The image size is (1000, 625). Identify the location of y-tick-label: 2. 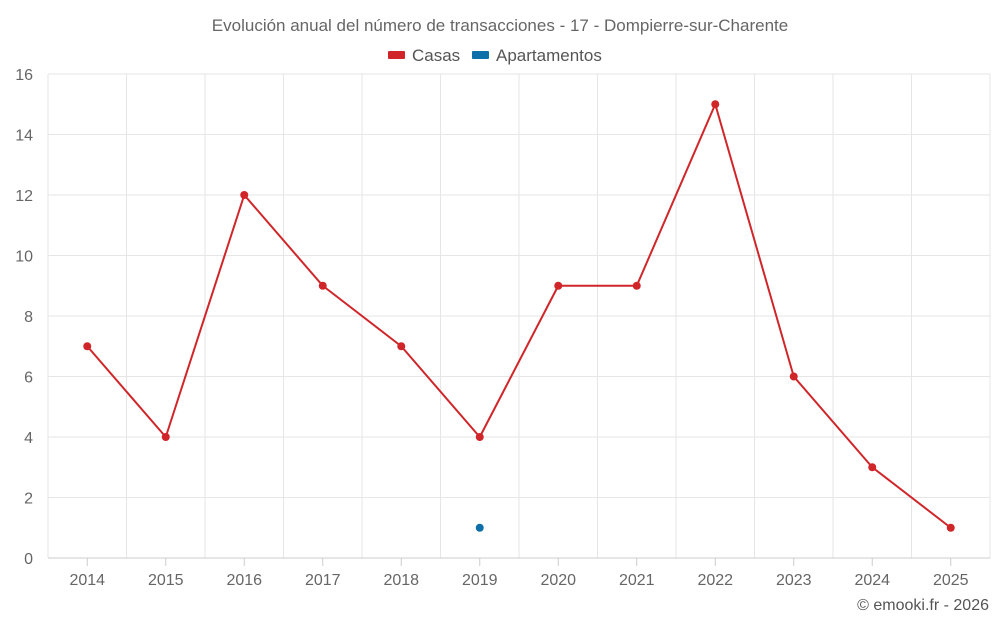
(28, 499).